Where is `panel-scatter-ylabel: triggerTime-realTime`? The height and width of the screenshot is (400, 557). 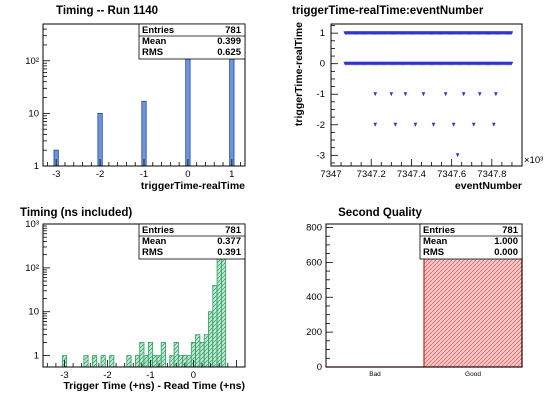
panel-scatter-ylabel: triggerTime-realTime is located at coordinates (299, 74).